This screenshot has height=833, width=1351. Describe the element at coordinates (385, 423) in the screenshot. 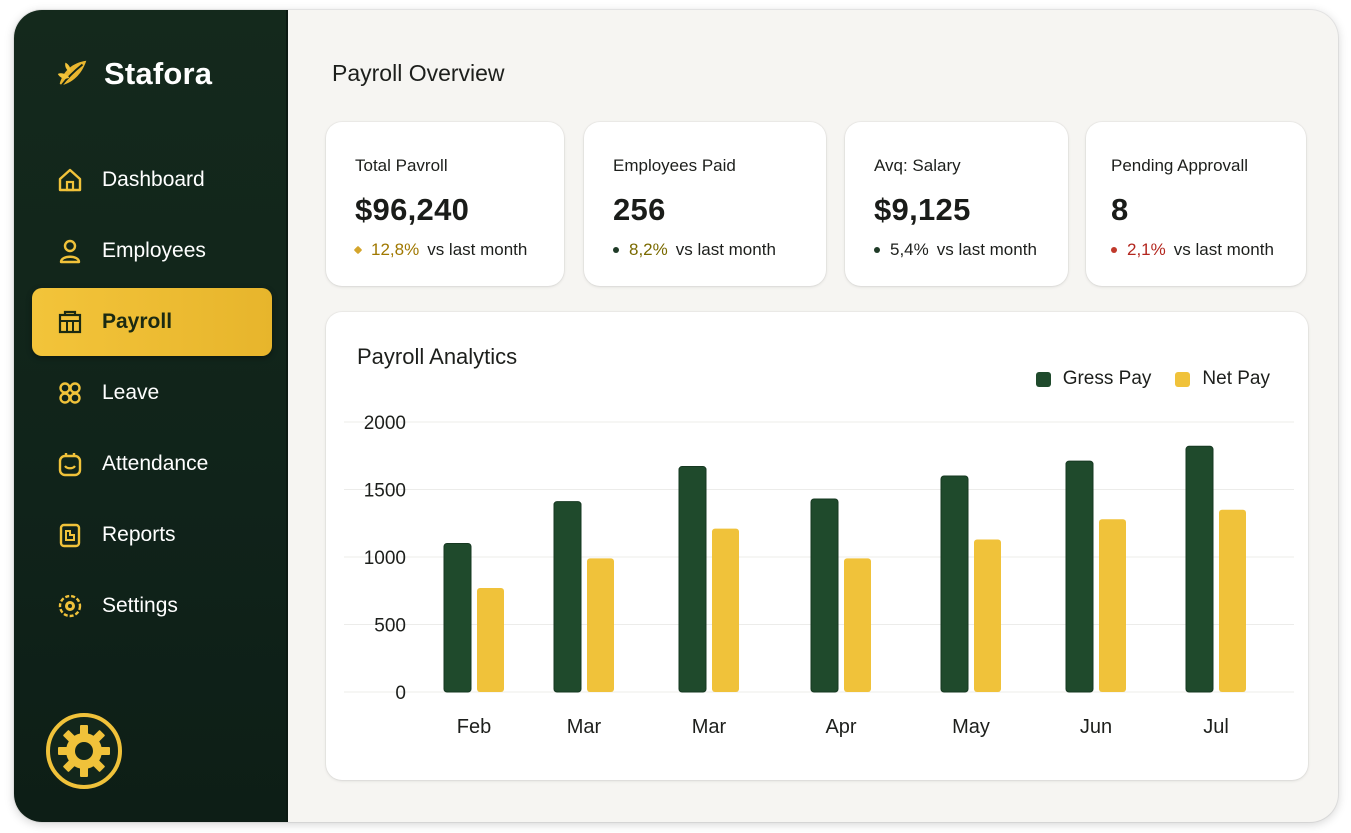

I see `y-tick-label: 2000` at that location.